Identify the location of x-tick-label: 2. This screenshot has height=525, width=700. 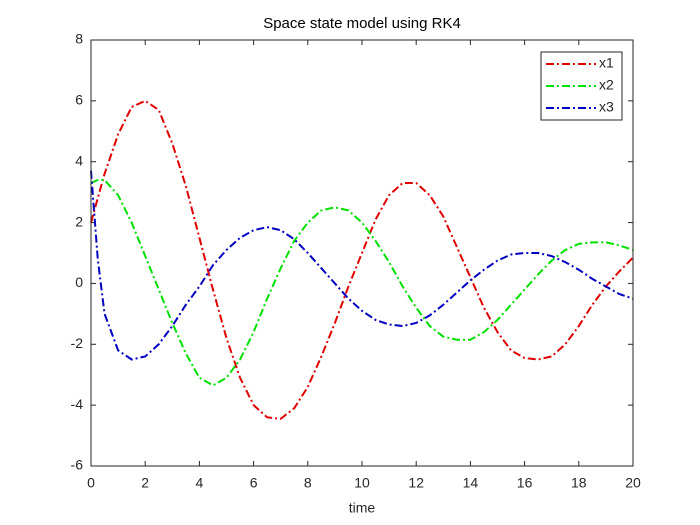
(145, 483).